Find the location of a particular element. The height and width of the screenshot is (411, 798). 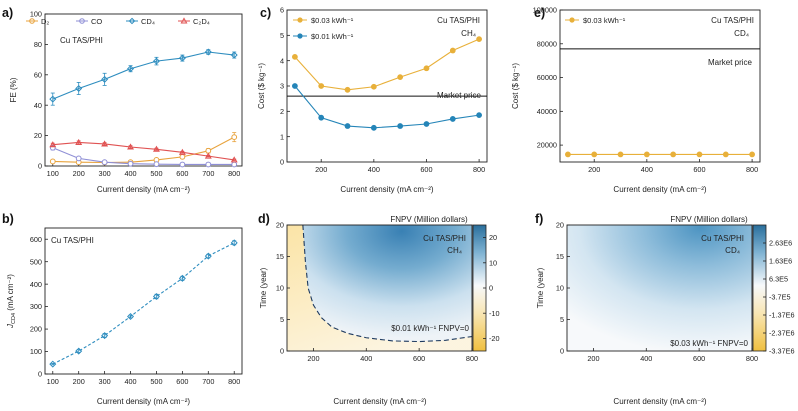

colorbar-tick-label: -2.37E6 is located at coordinates (782, 333).